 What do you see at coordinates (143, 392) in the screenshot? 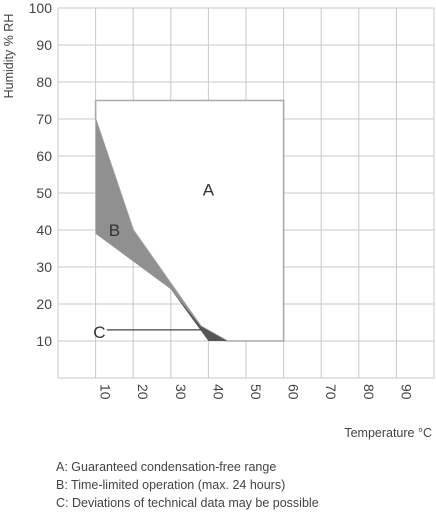
I see `x-tick-label: 20` at bounding box center [143, 392].